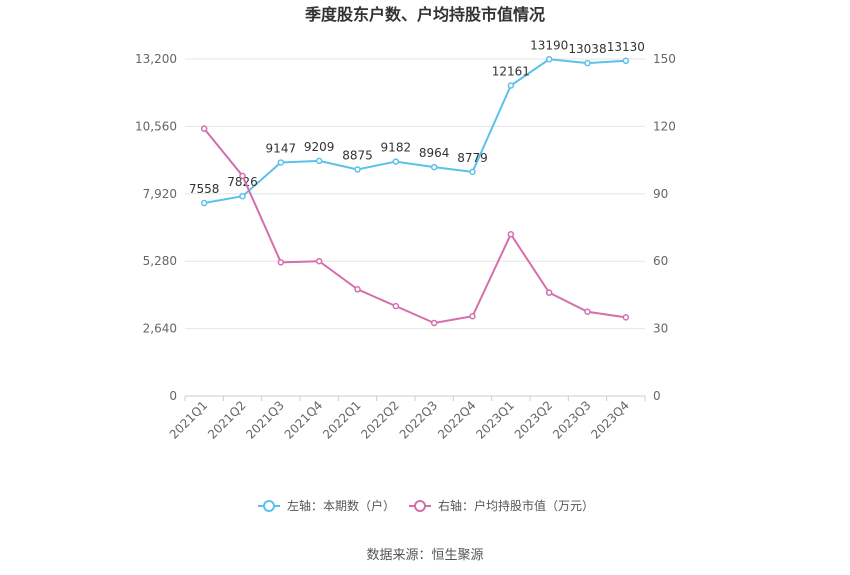  What do you see at coordinates (495, 420) in the screenshot?
I see `x-tick-label: 2023Q1` at bounding box center [495, 420].